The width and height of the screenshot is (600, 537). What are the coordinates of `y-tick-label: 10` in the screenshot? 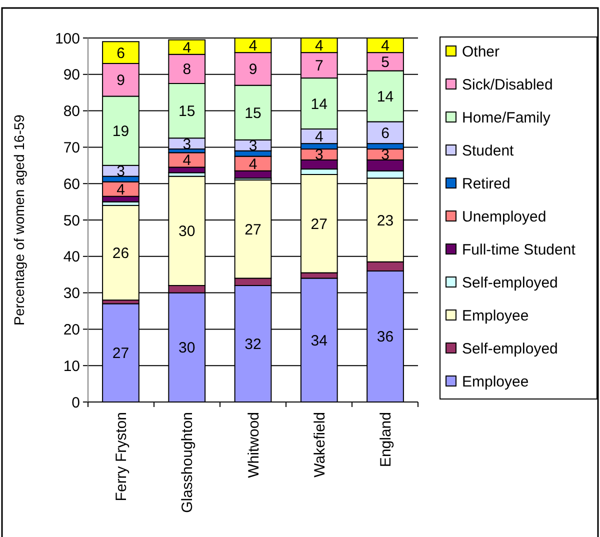 It's located at (71, 366).